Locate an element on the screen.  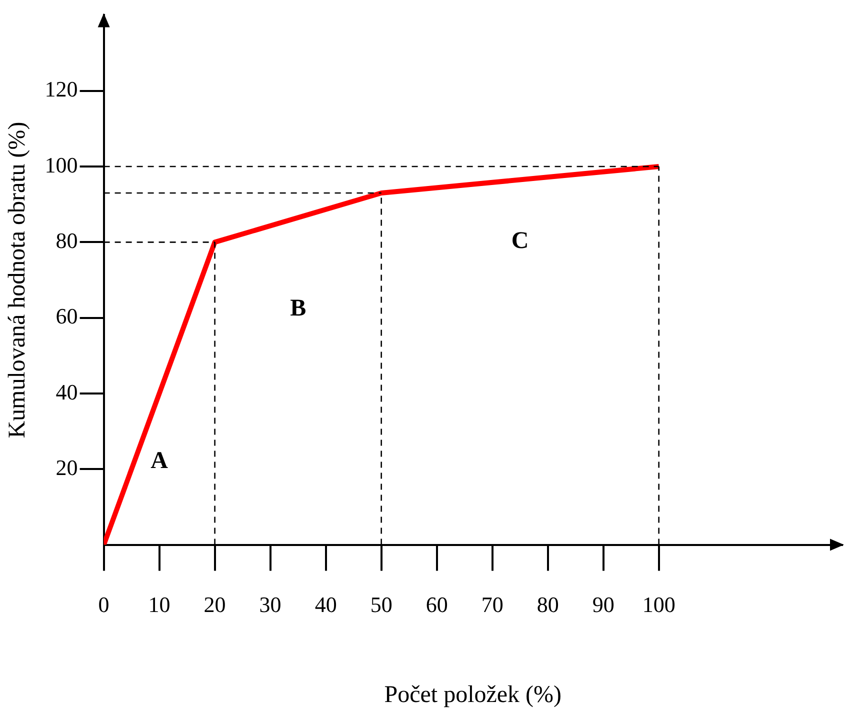
x-tick-label: 20 is located at coordinates (215, 604).